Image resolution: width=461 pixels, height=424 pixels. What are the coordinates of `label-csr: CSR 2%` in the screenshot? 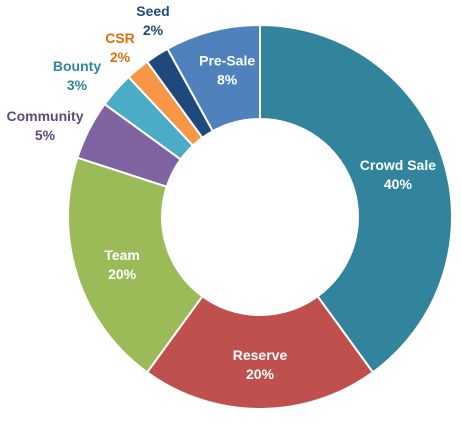 It's located at (120, 47).